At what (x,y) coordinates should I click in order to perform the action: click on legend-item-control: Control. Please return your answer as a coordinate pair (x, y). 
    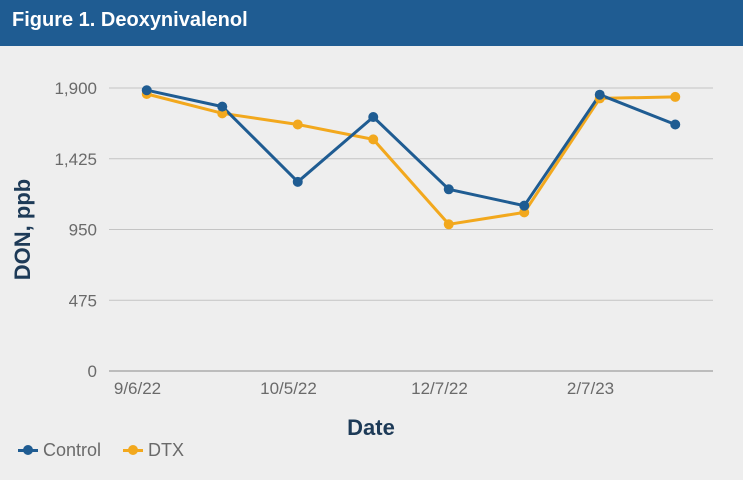
    Looking at the image, I should click on (59, 450).